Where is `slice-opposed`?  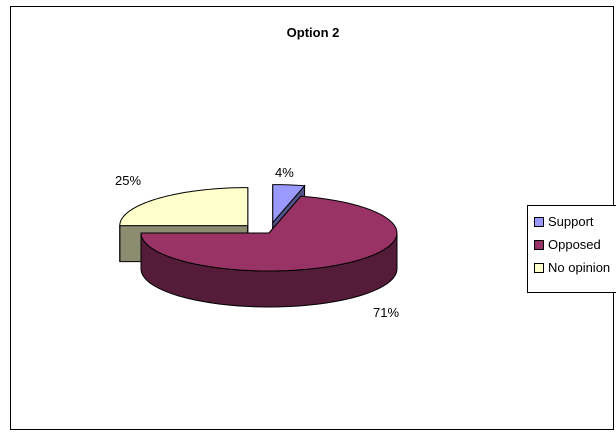 slice-opposed is located at coordinates (269, 251).